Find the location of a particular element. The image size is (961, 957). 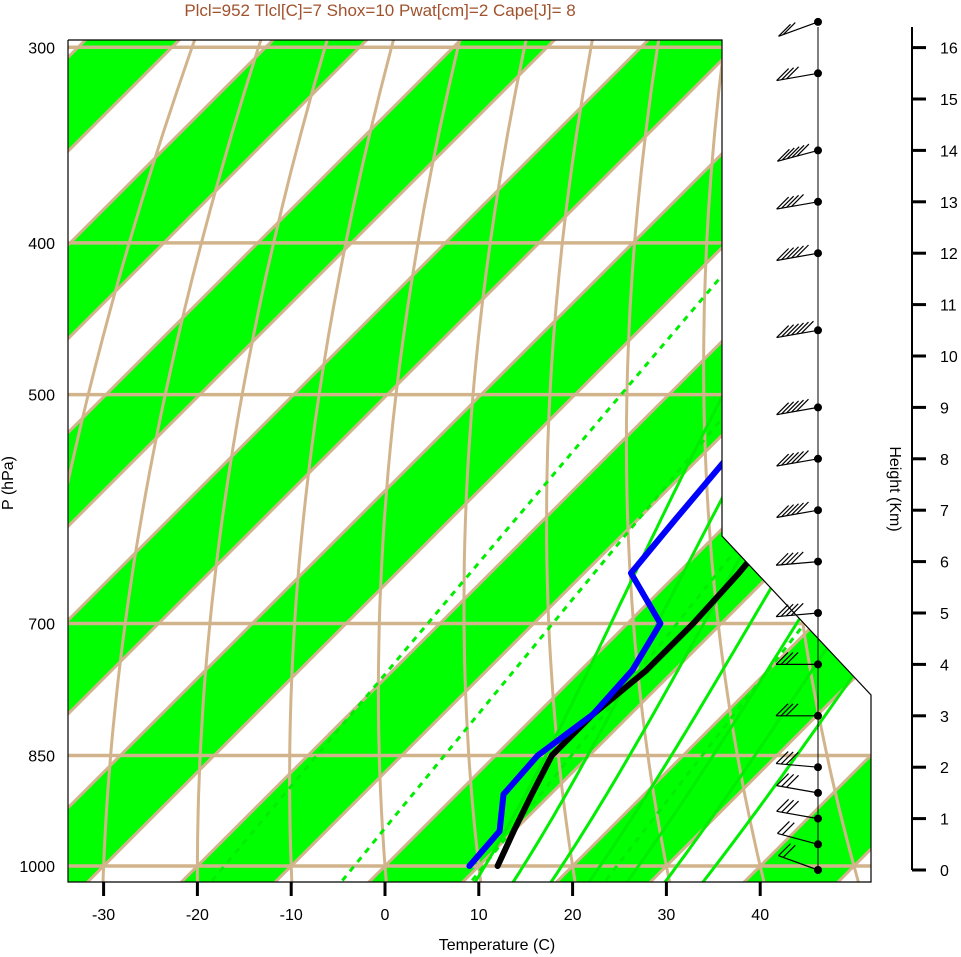

height-tick-label: 4 is located at coordinates (944, 665).